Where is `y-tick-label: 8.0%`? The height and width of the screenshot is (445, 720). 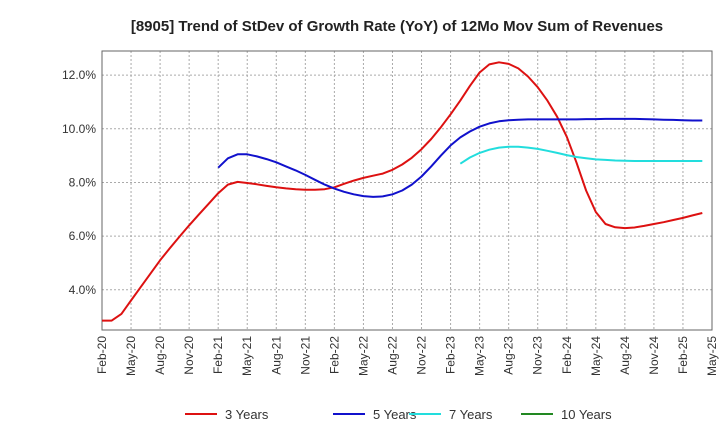 y-tick-label: 8.0% is located at coordinates (83, 182).